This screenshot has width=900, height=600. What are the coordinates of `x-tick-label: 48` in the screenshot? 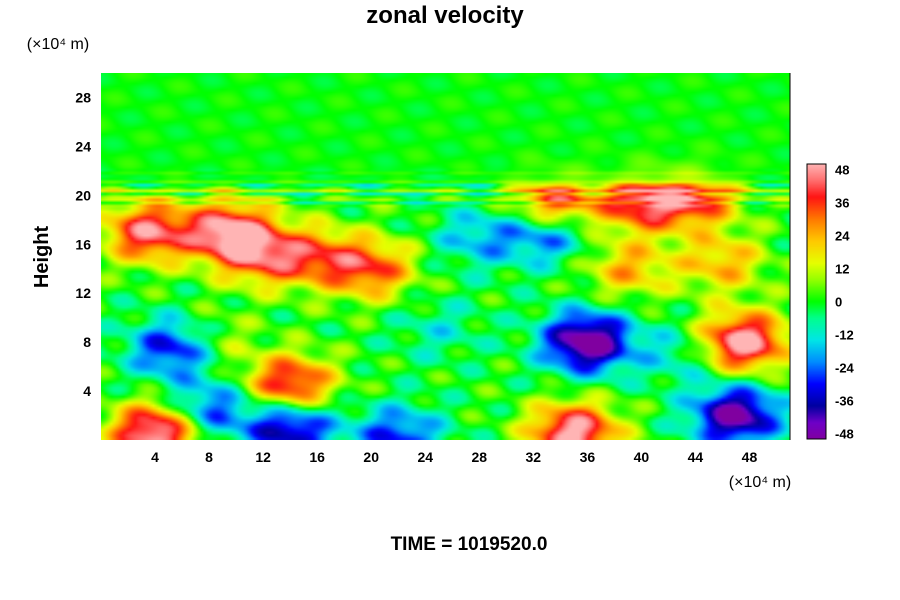 It's located at (750, 457).